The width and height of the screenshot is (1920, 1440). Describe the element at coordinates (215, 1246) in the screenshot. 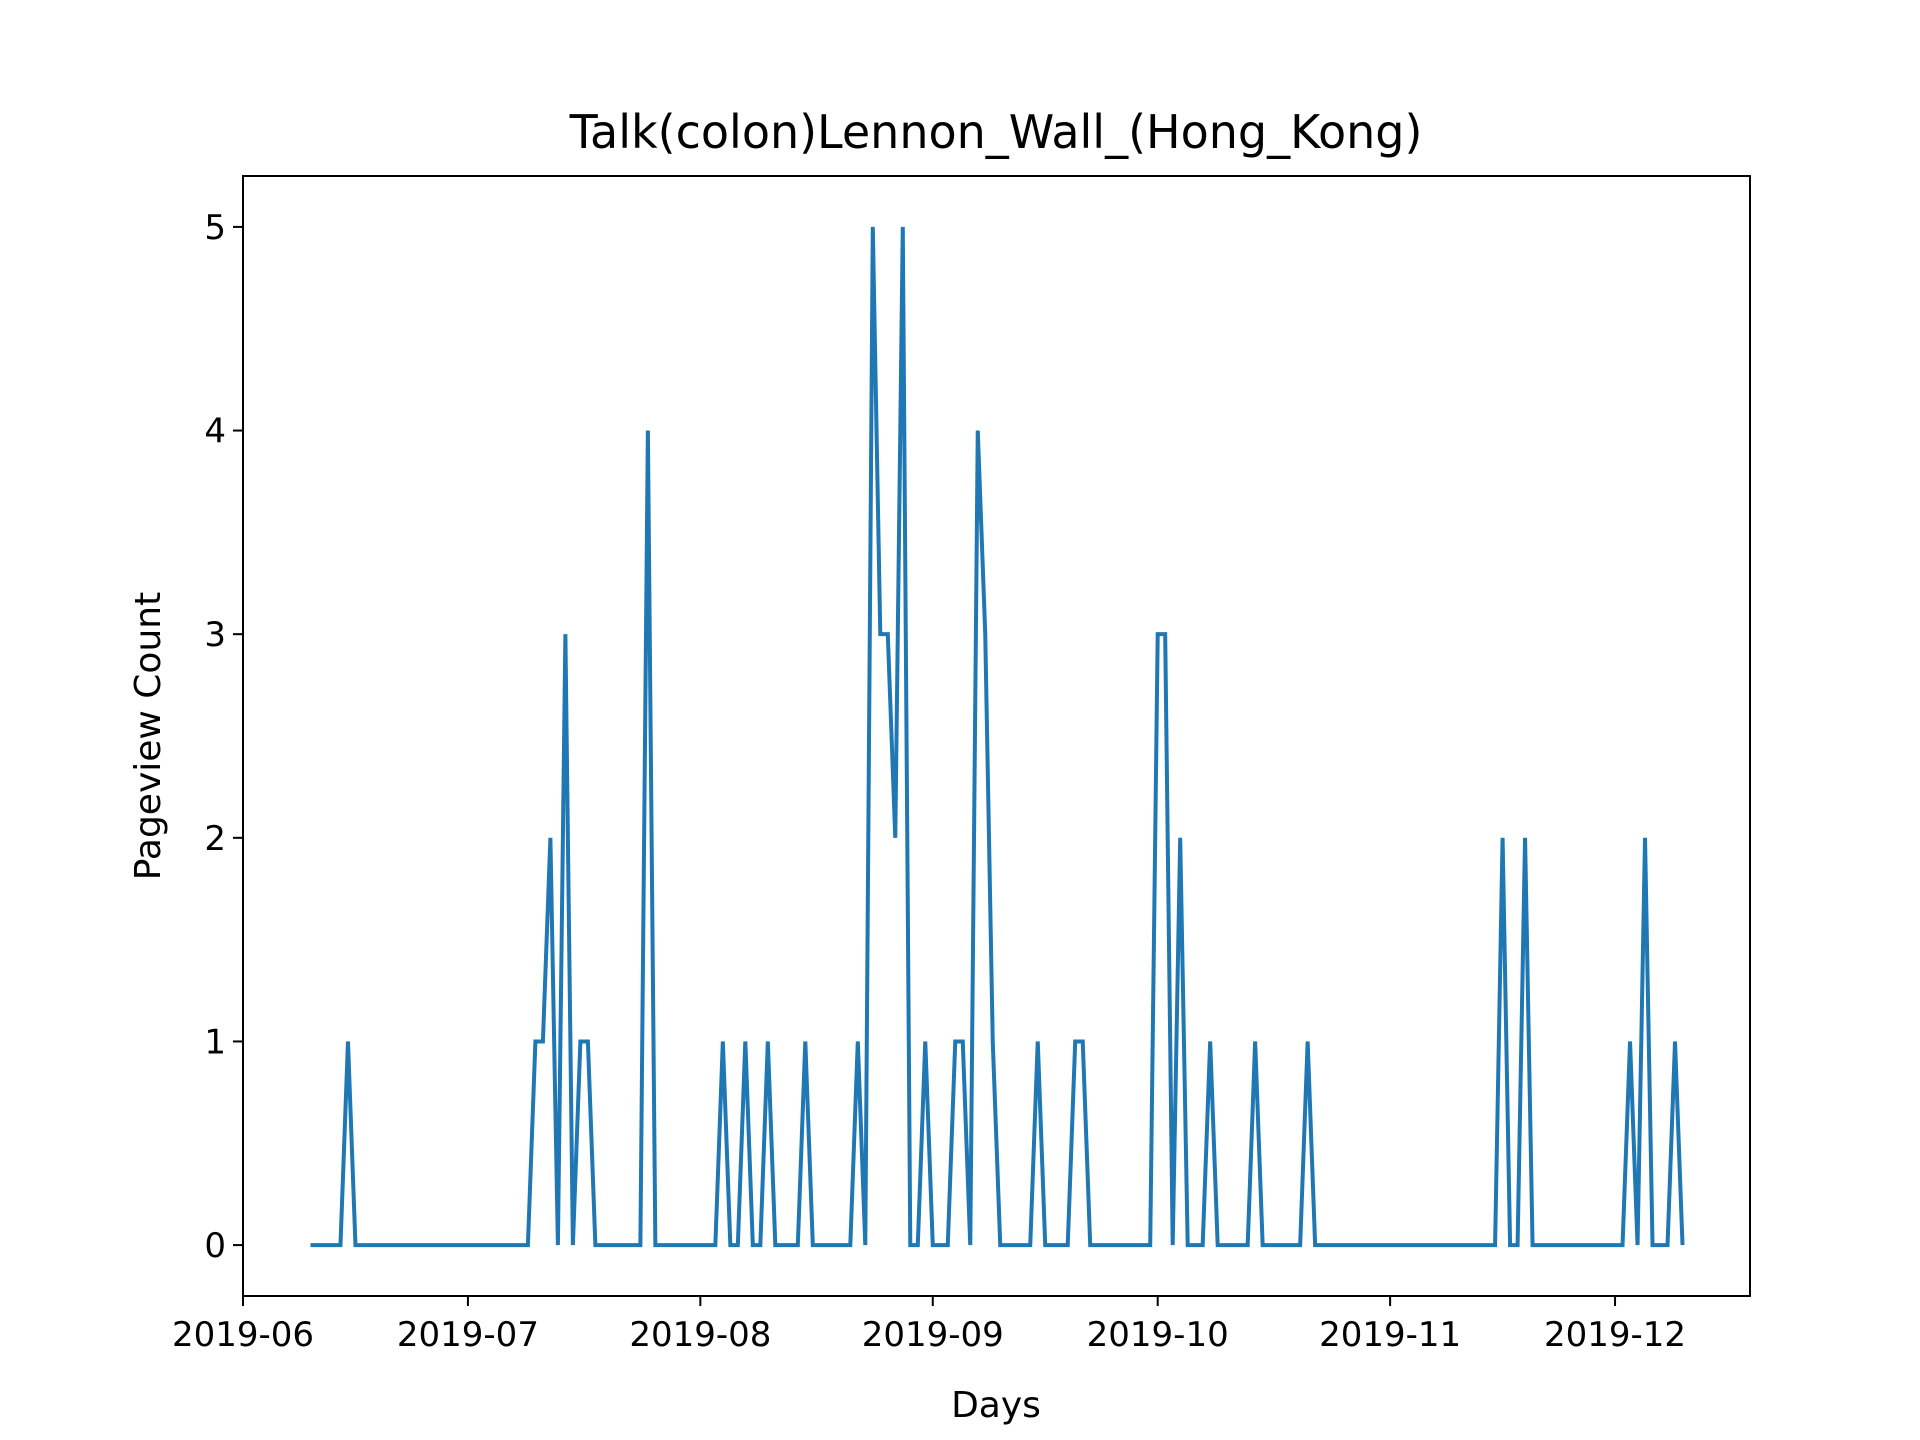

I see `y-tick-label: 0` at that location.